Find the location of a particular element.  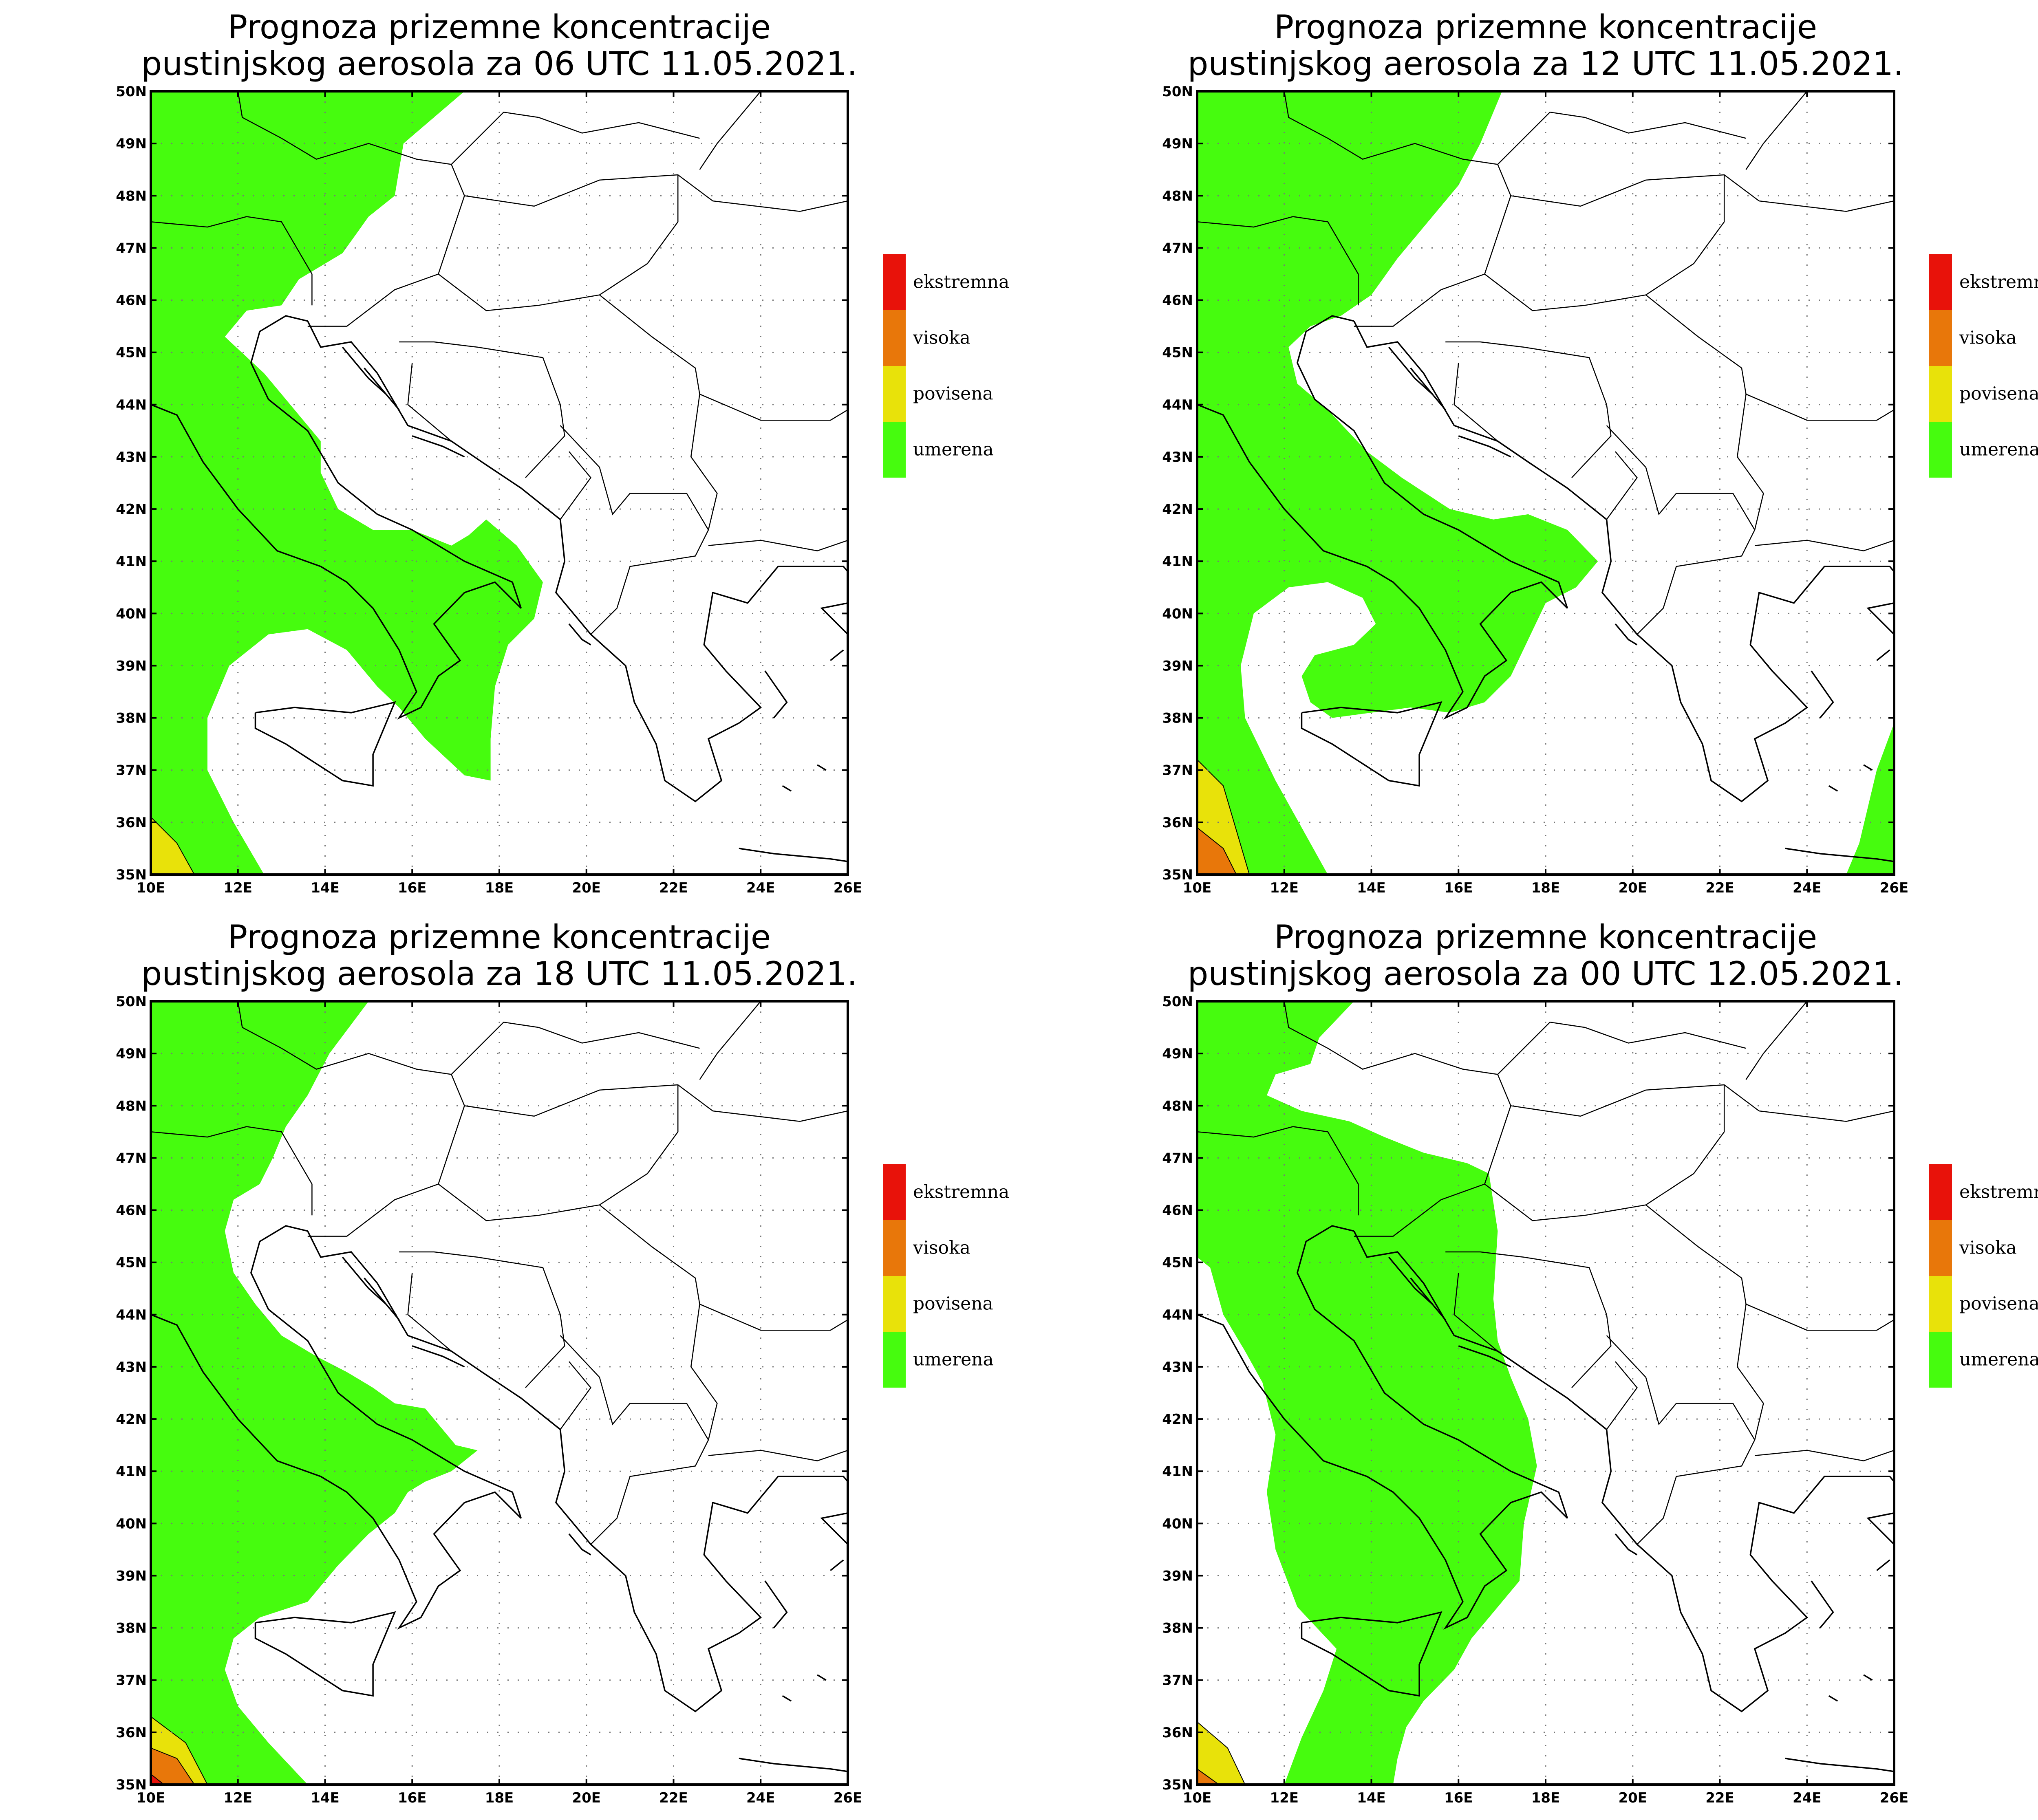

lat-tick-label: 37N is located at coordinates (1177, 771).